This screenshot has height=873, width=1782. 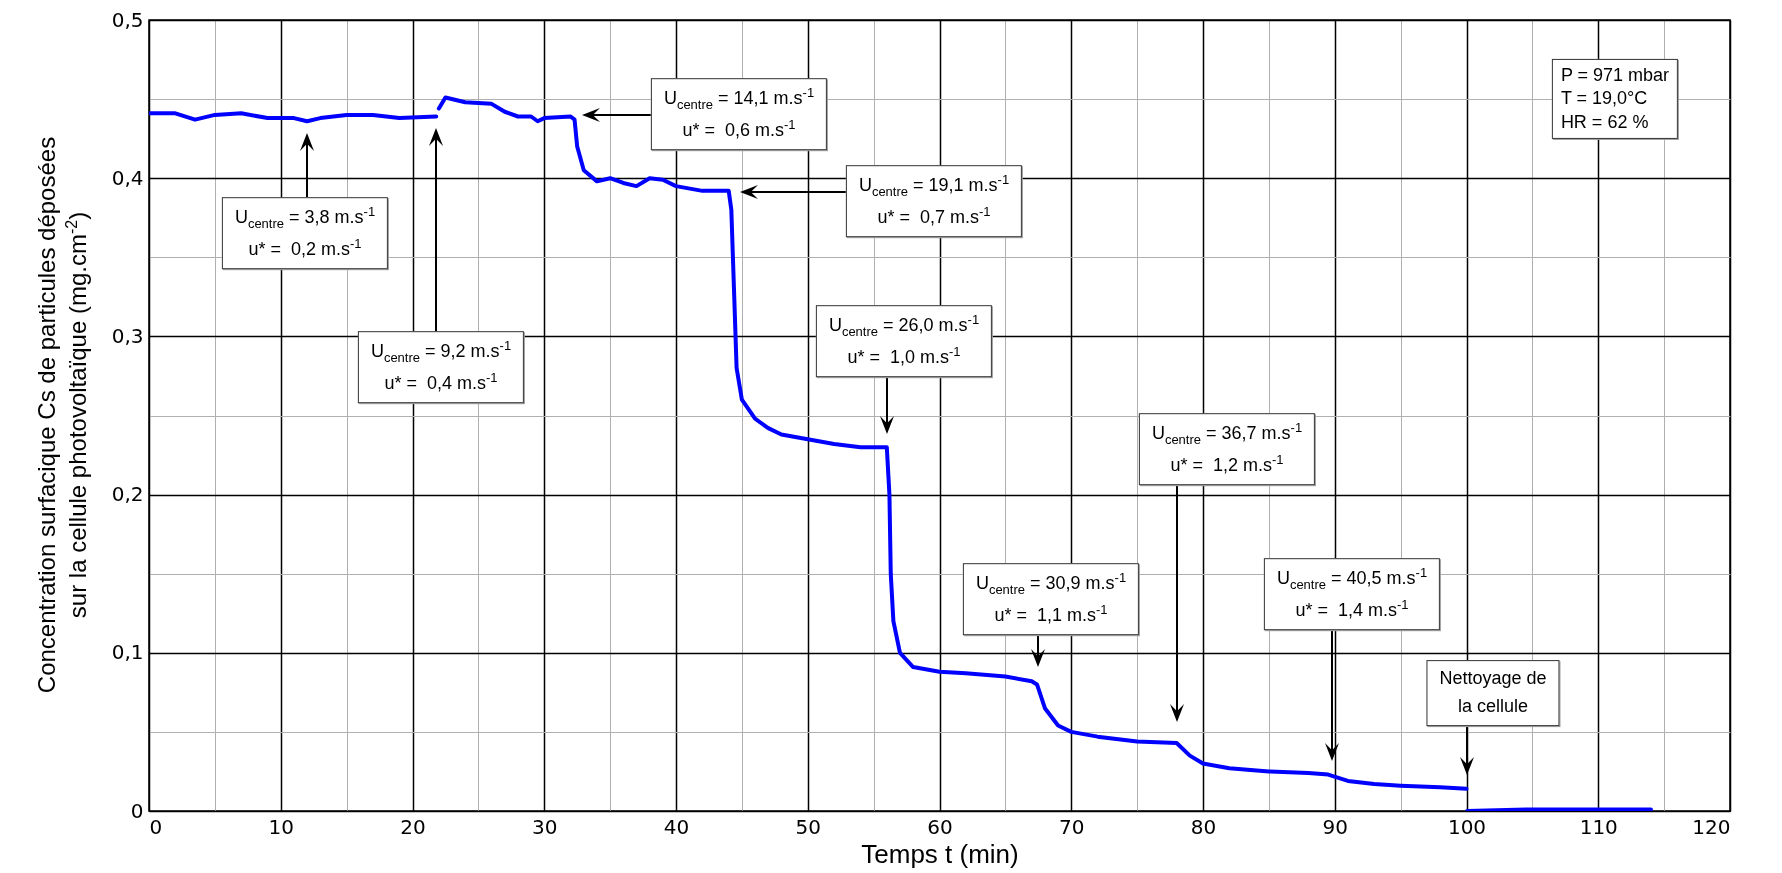 What do you see at coordinates (127, 494) in the screenshot?
I see `y-tick-label: 0,2` at bounding box center [127, 494].